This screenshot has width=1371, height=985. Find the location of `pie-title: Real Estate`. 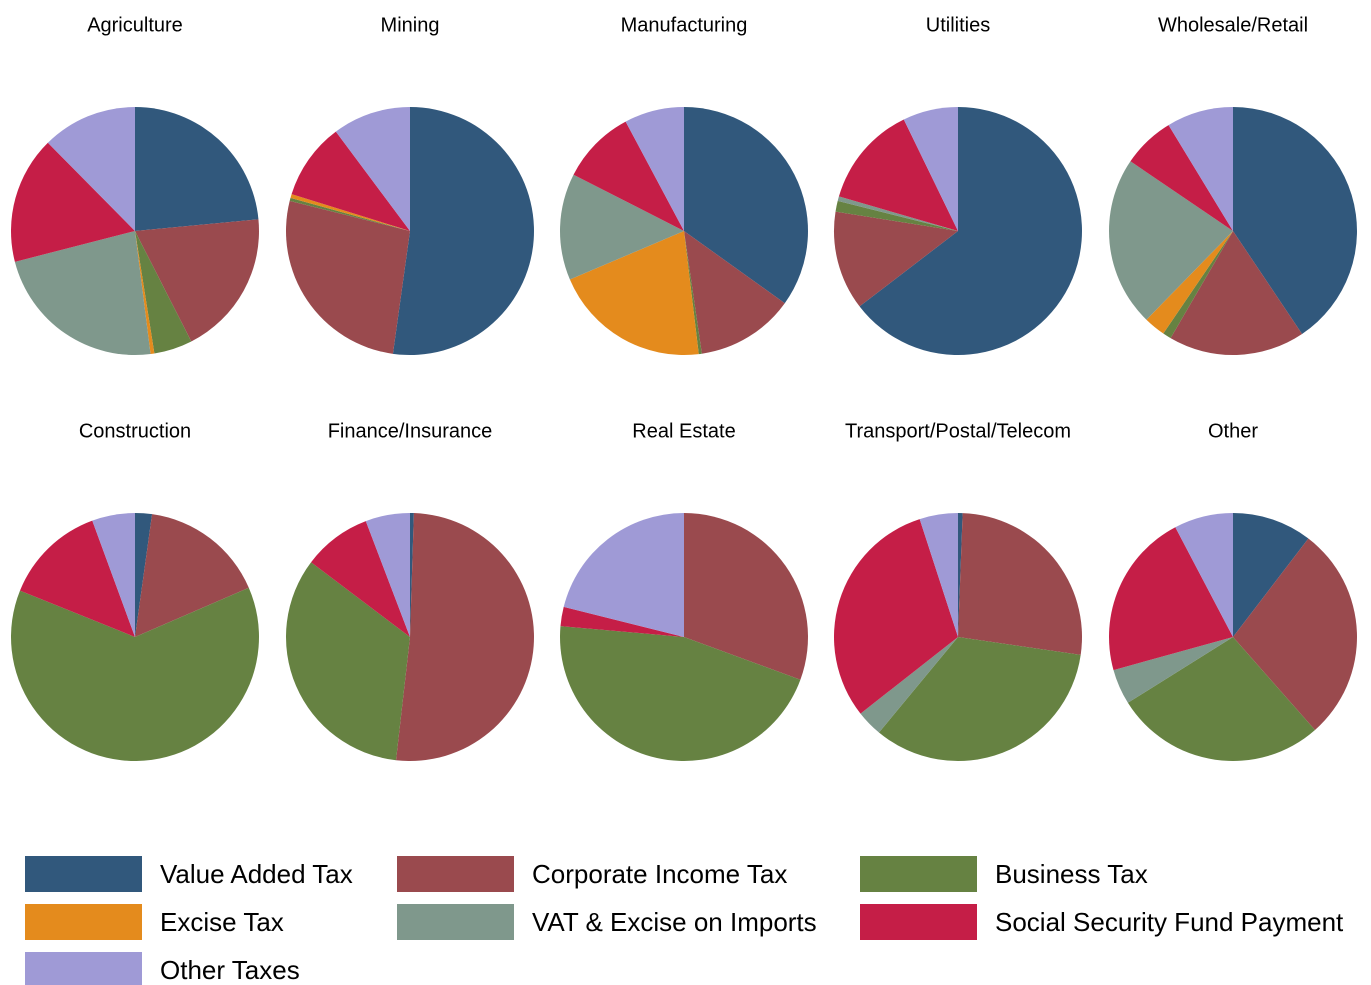

pie-title: Real Estate is located at coordinates (683, 431).